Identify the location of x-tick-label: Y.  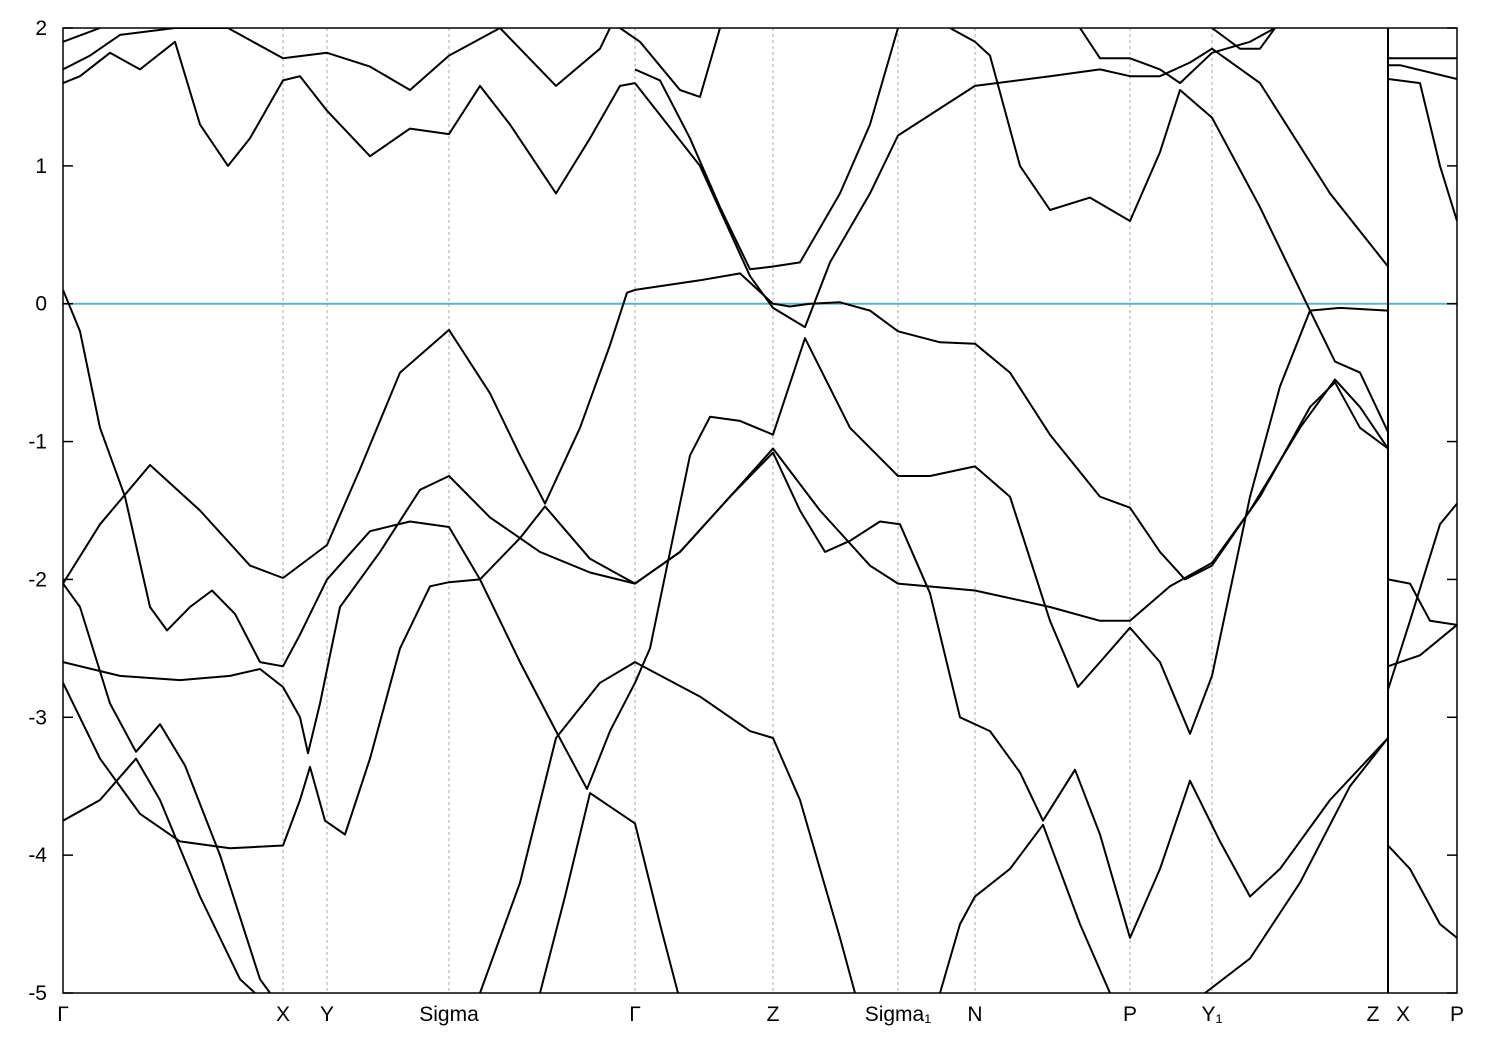
(327, 1014).